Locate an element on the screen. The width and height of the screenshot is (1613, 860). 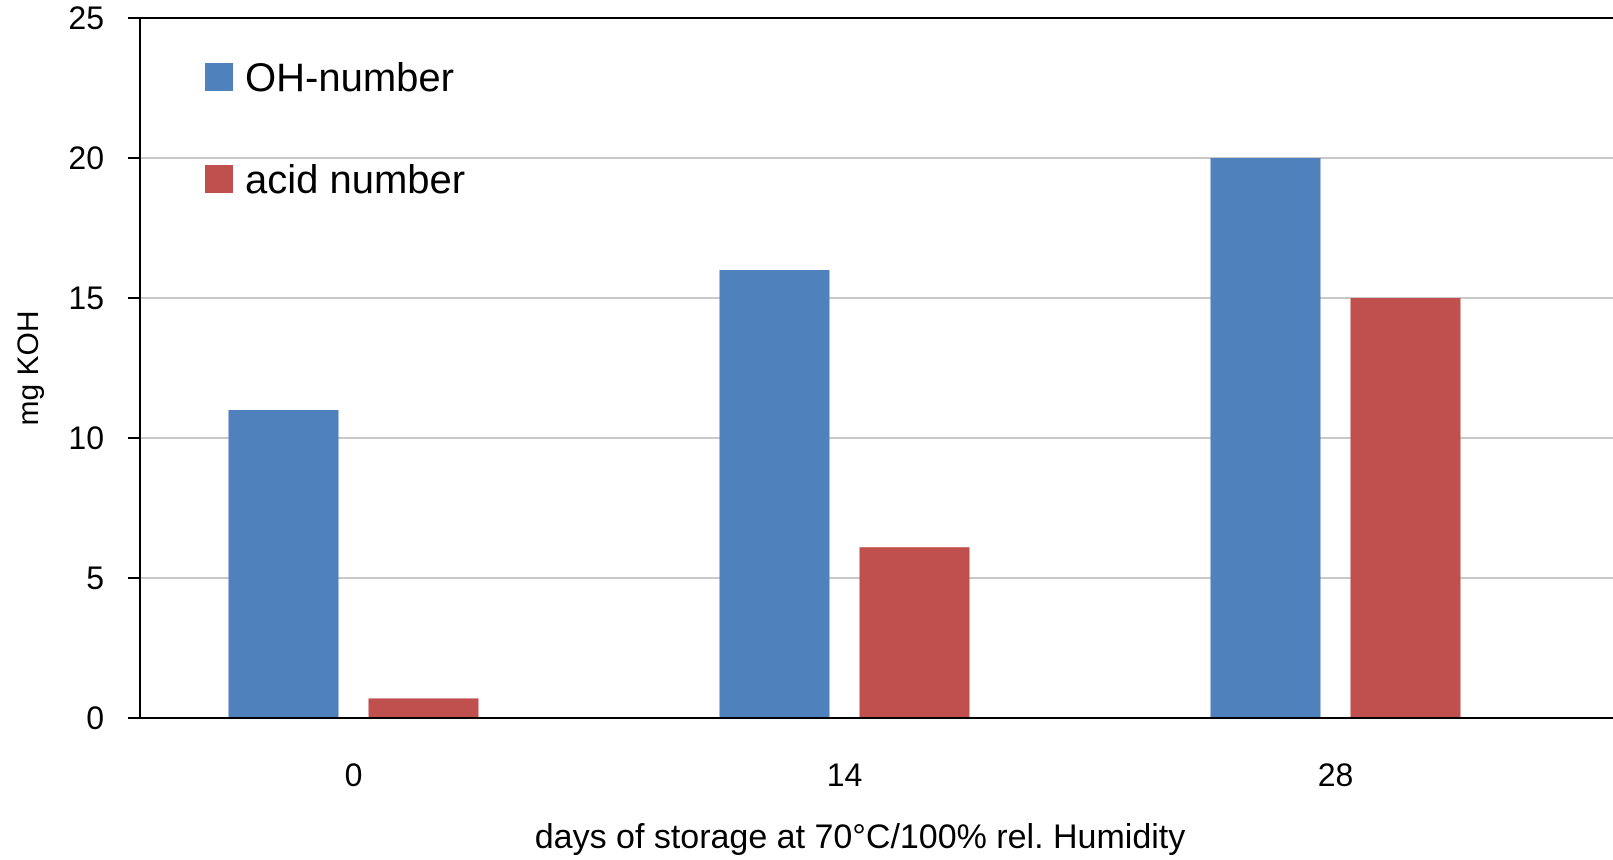
y-tick-label: 25 is located at coordinates (86, 18).